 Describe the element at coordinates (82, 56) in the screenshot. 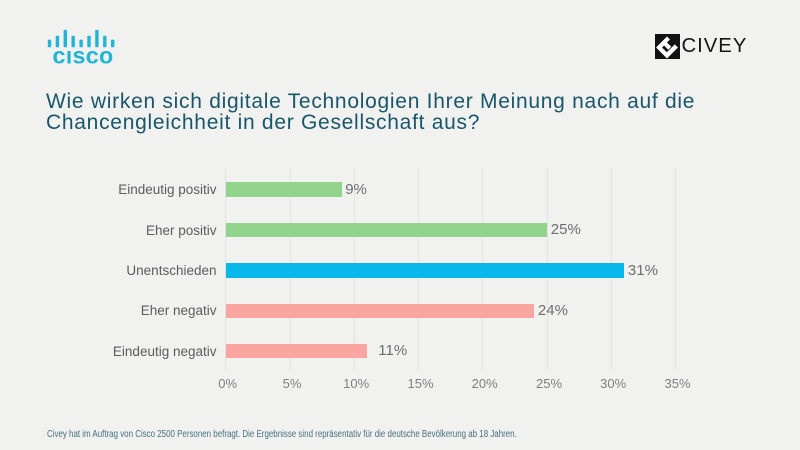

I see `svg-text: cısco` at that location.